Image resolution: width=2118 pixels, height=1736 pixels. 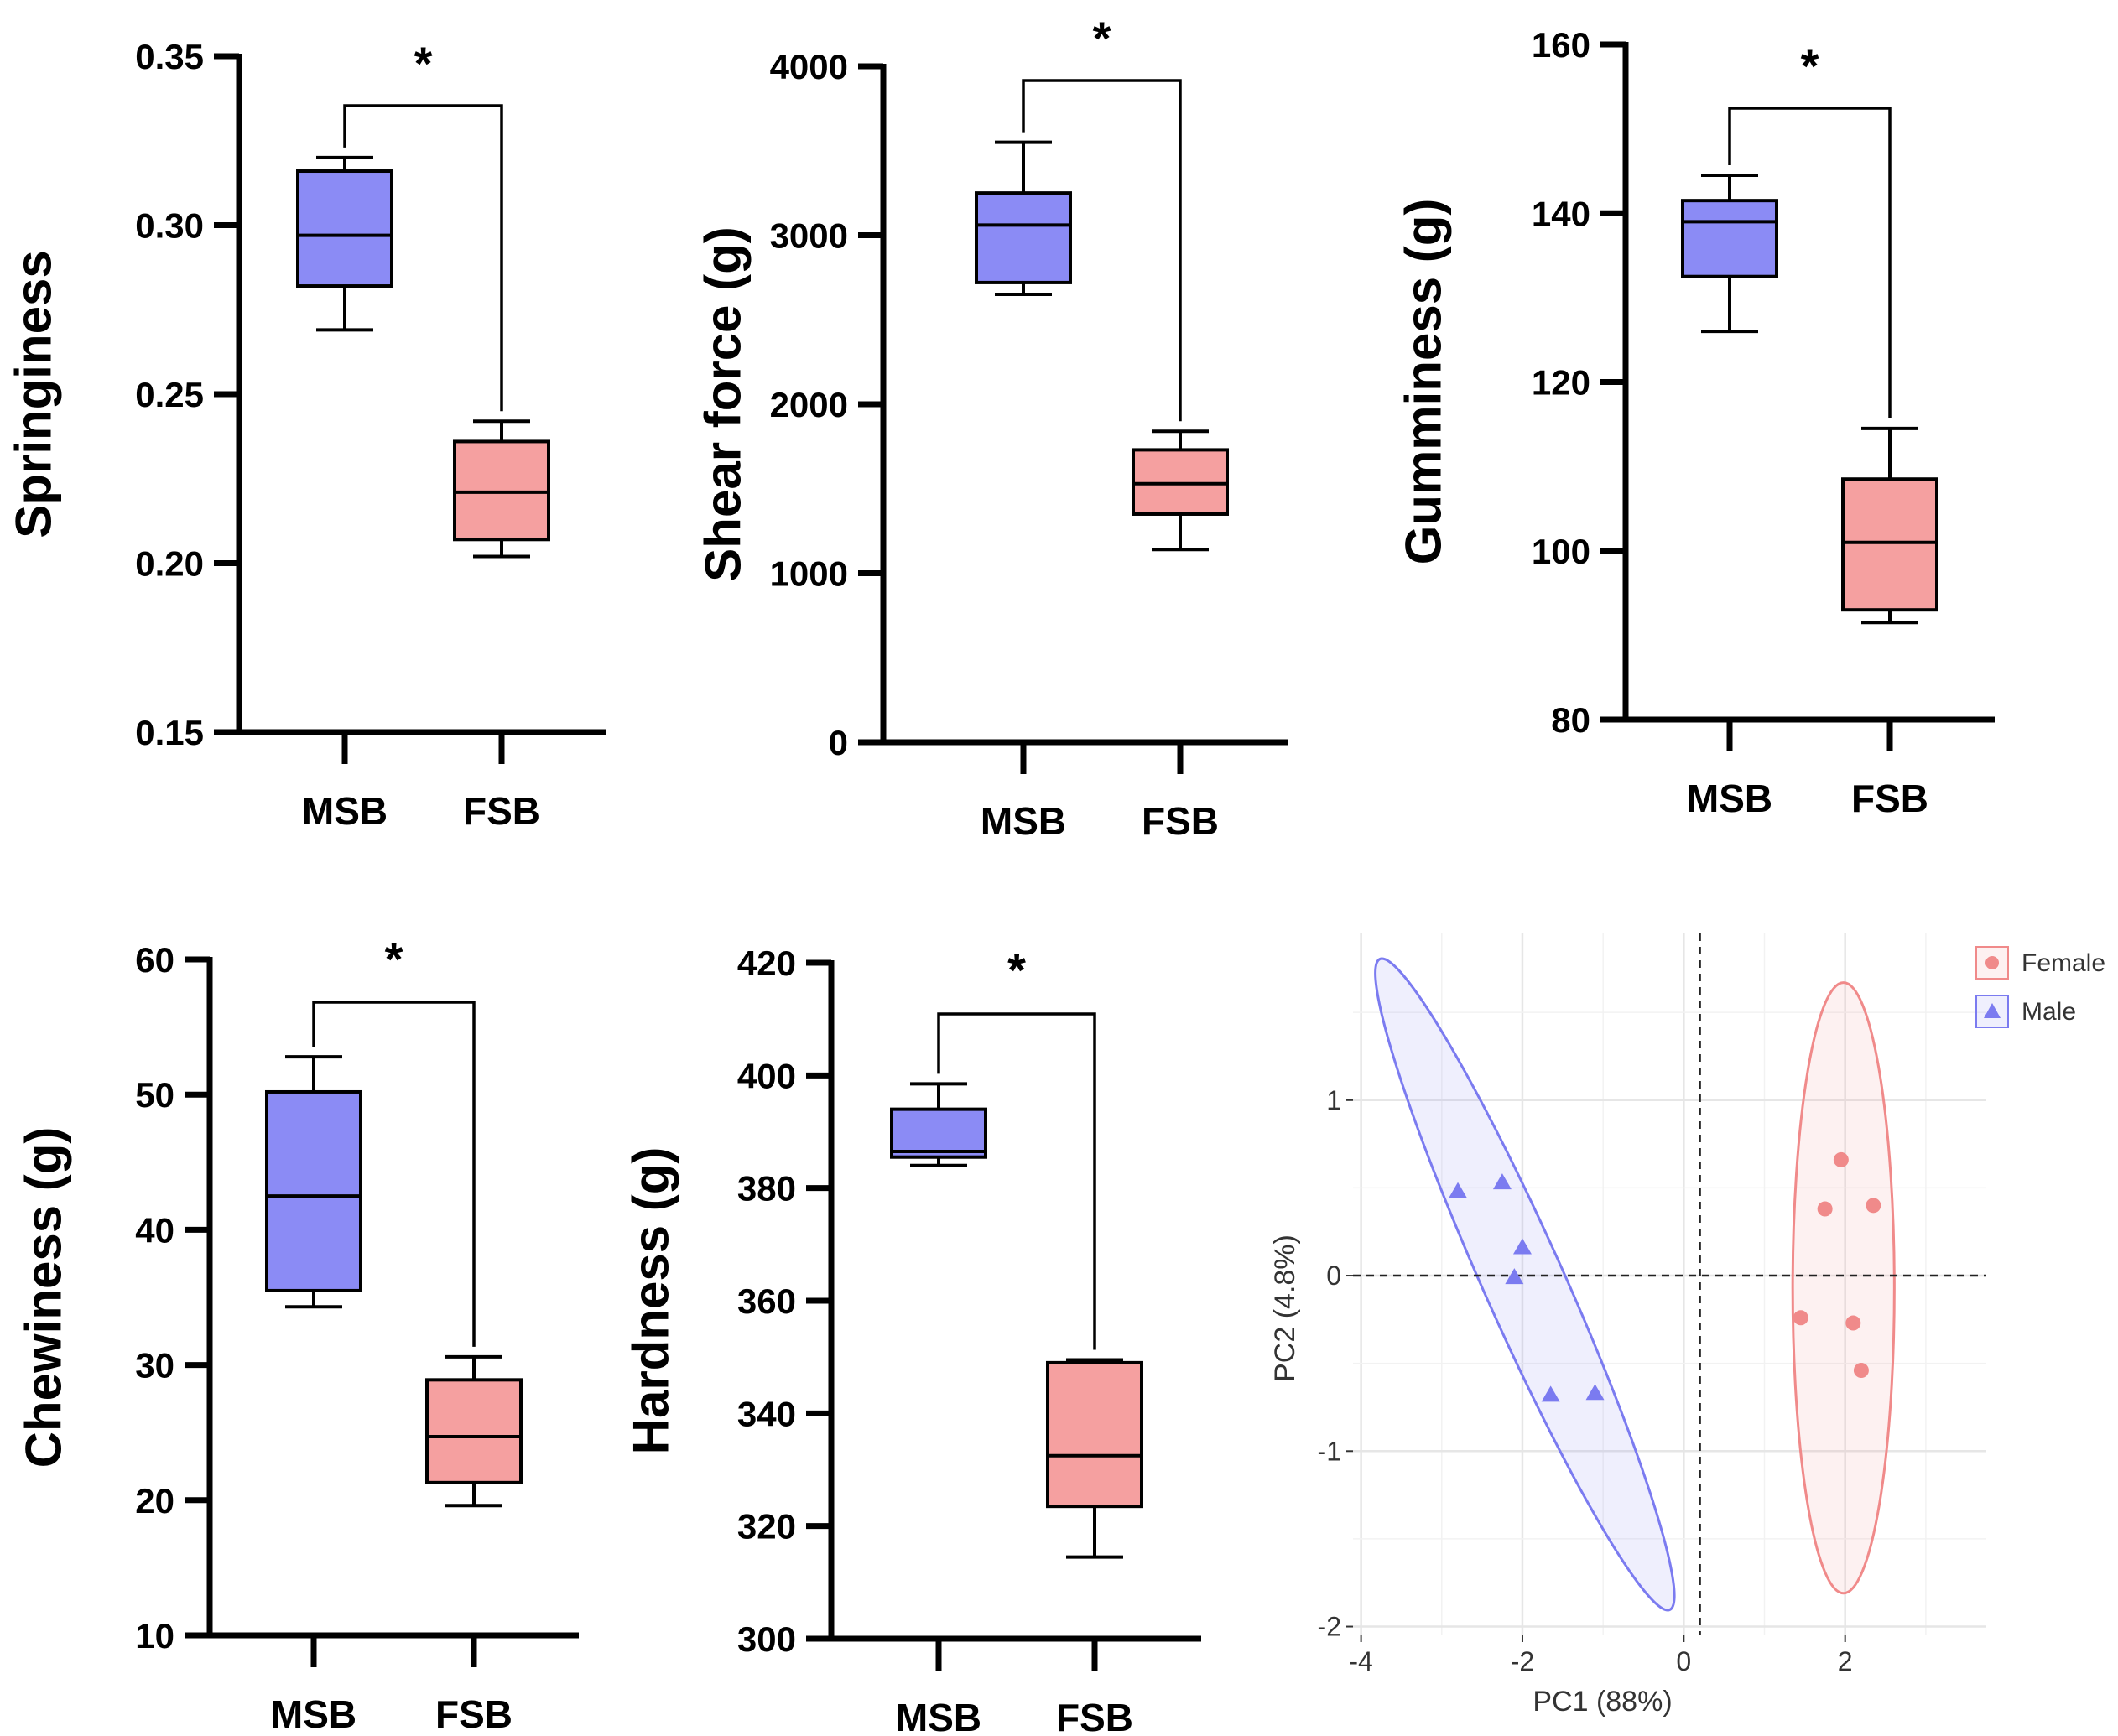 What do you see at coordinates (766, 1075) in the screenshot?
I see `y-tick-label: 400` at bounding box center [766, 1075].